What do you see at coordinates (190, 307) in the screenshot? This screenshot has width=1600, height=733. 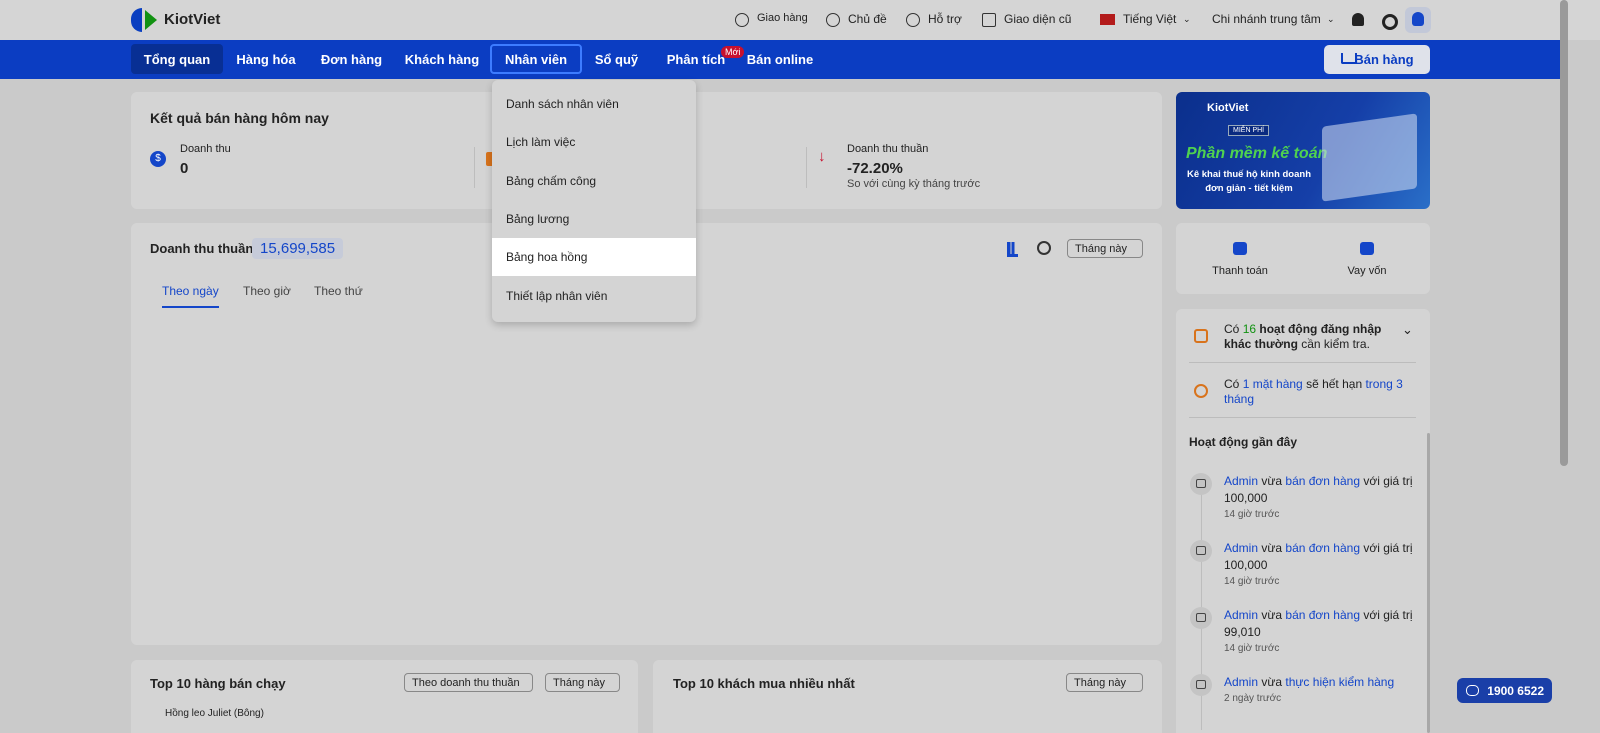 I see `tab-underline` at bounding box center [190, 307].